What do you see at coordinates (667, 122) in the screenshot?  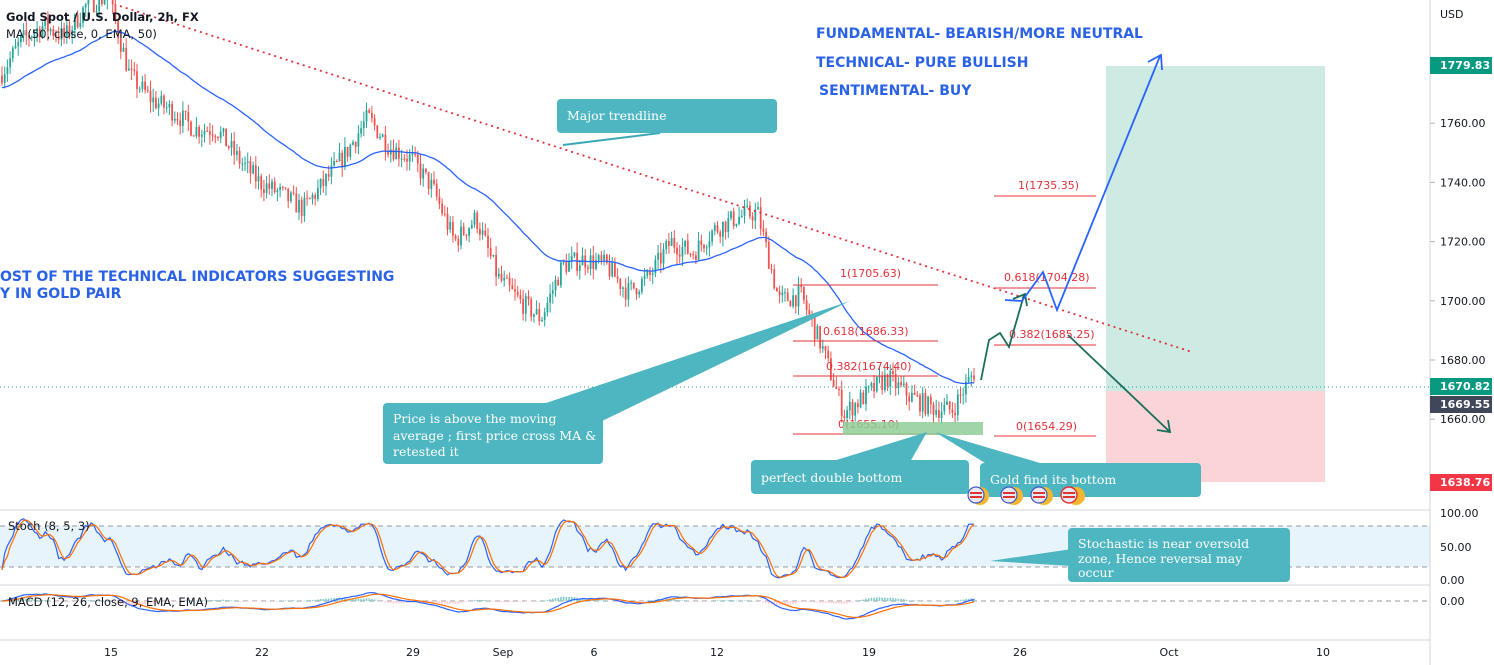 I see `callout-major-trendline: Major trendline` at bounding box center [667, 122].